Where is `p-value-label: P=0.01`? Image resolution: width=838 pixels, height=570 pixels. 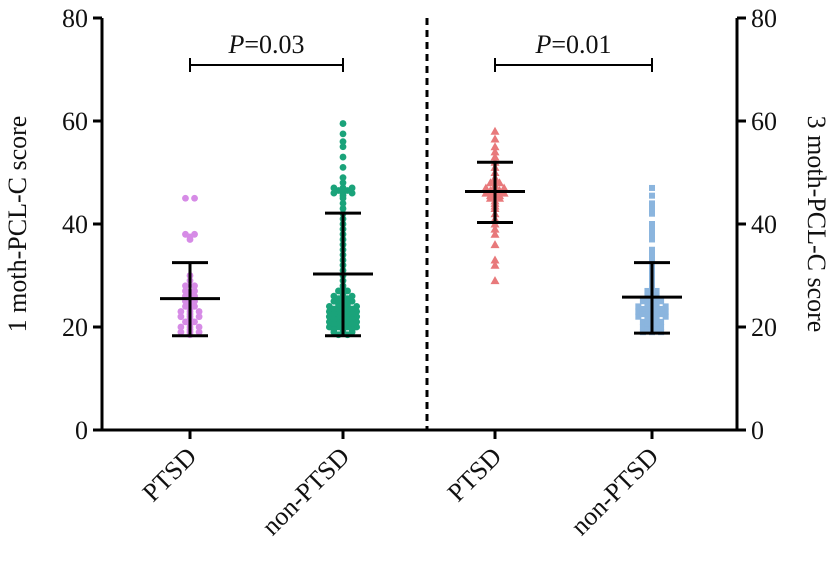
p-value-label: P=0.01 is located at coordinates (572, 44).